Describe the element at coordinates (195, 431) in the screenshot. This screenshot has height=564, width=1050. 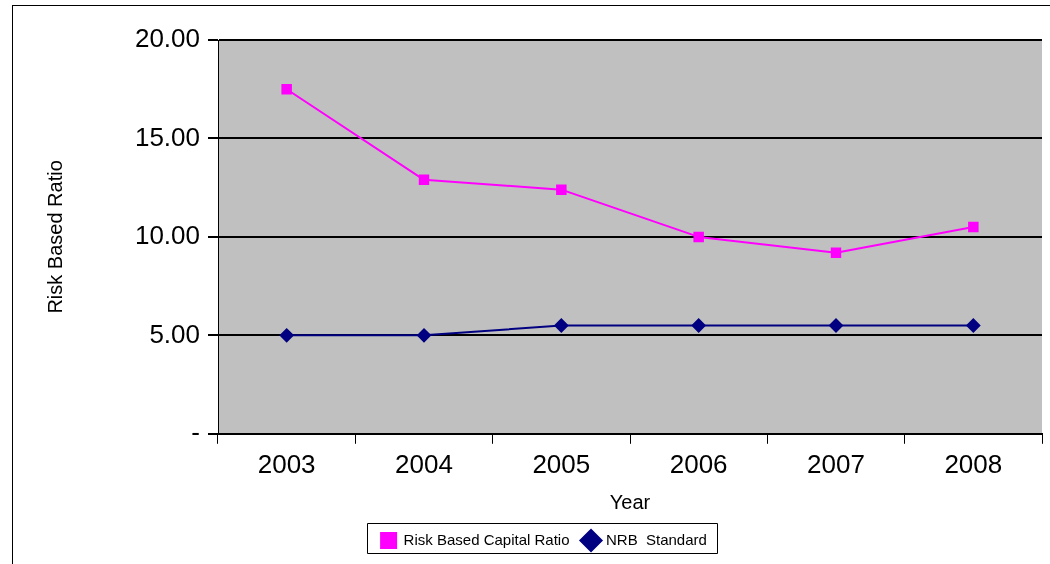
I see `y-tick-label: -` at that location.